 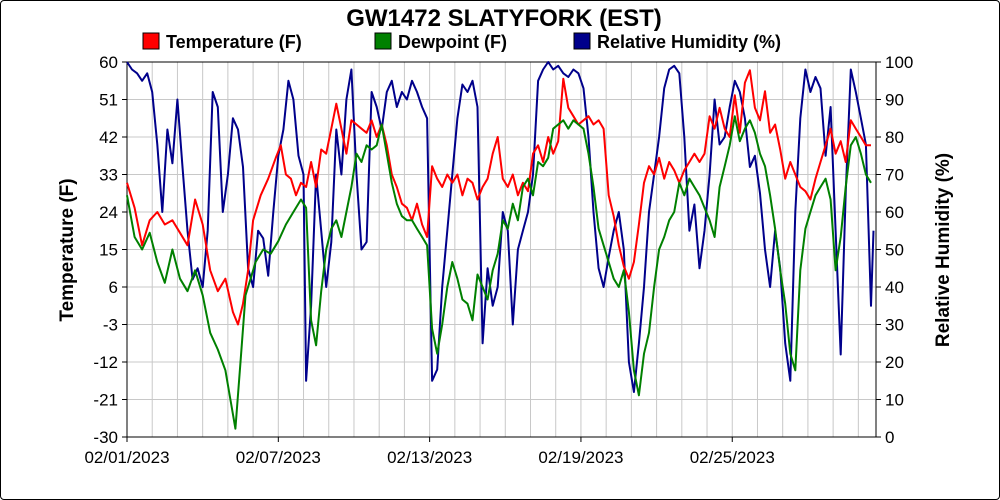 What do you see at coordinates (504, 18) in the screenshot?
I see `chart-title: GW1472 SLATYFORK (EST)` at bounding box center [504, 18].